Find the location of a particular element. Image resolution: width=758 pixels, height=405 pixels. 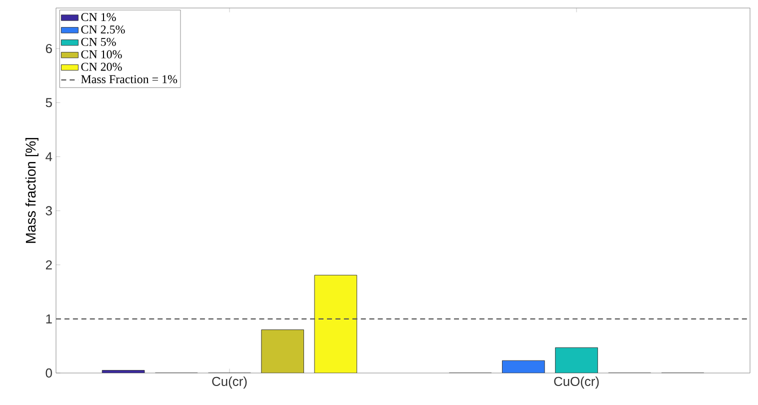

legend-label: CN 5% is located at coordinates (98, 42).